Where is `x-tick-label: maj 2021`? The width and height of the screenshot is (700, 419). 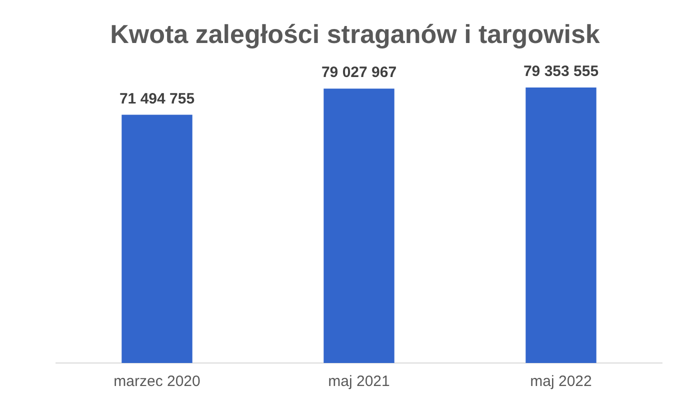 x-tick-label: maj 2021 is located at coordinates (359, 381).